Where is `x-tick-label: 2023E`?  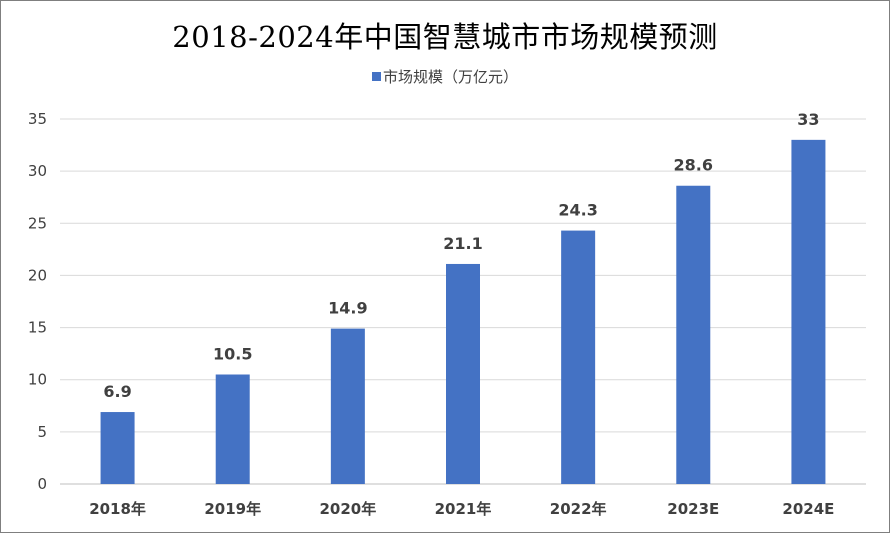 x-tick-label: 2023E is located at coordinates (693, 509).